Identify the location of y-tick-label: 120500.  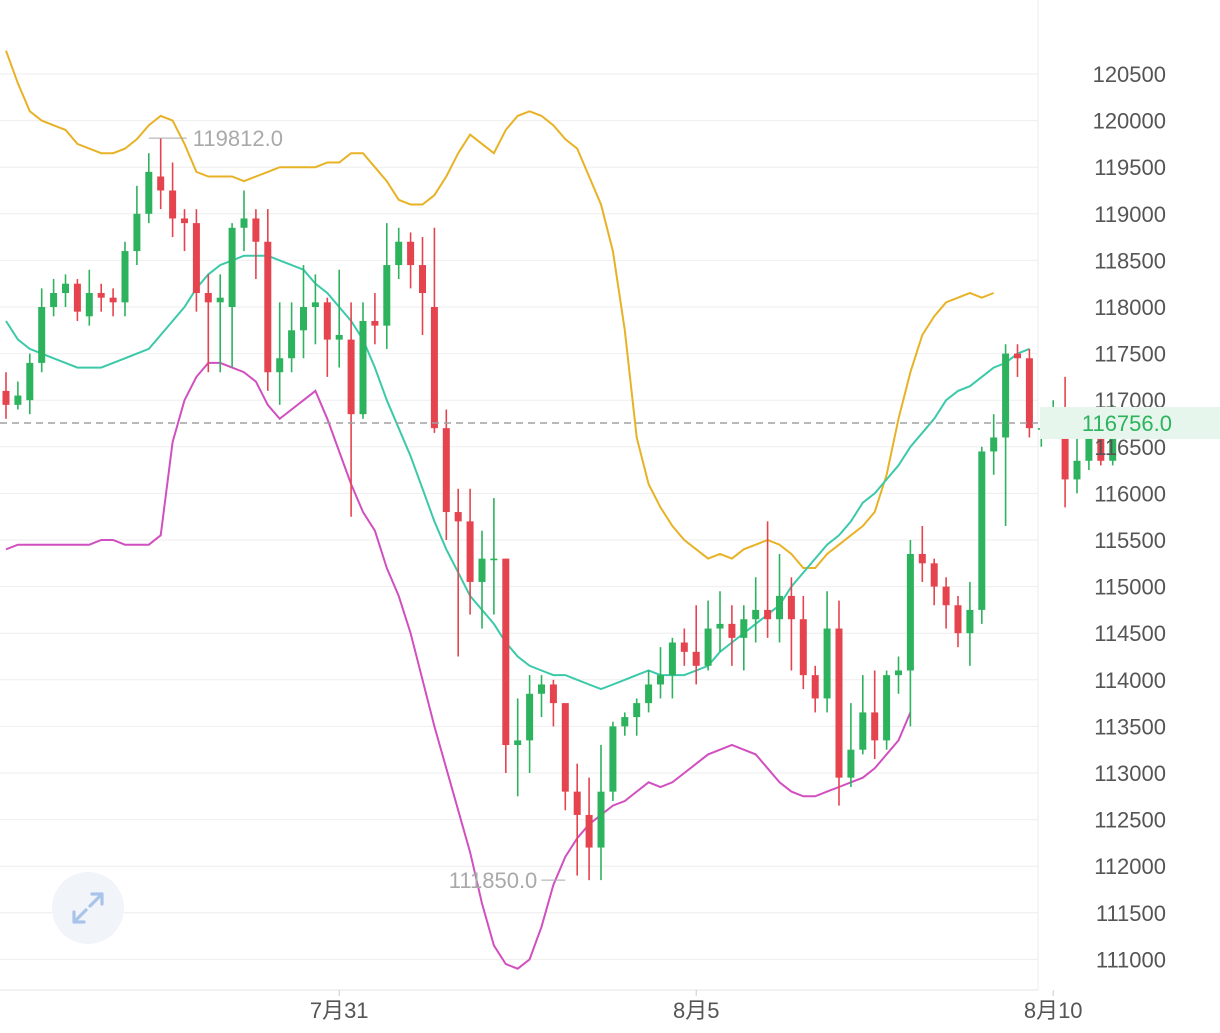
(1129, 74).